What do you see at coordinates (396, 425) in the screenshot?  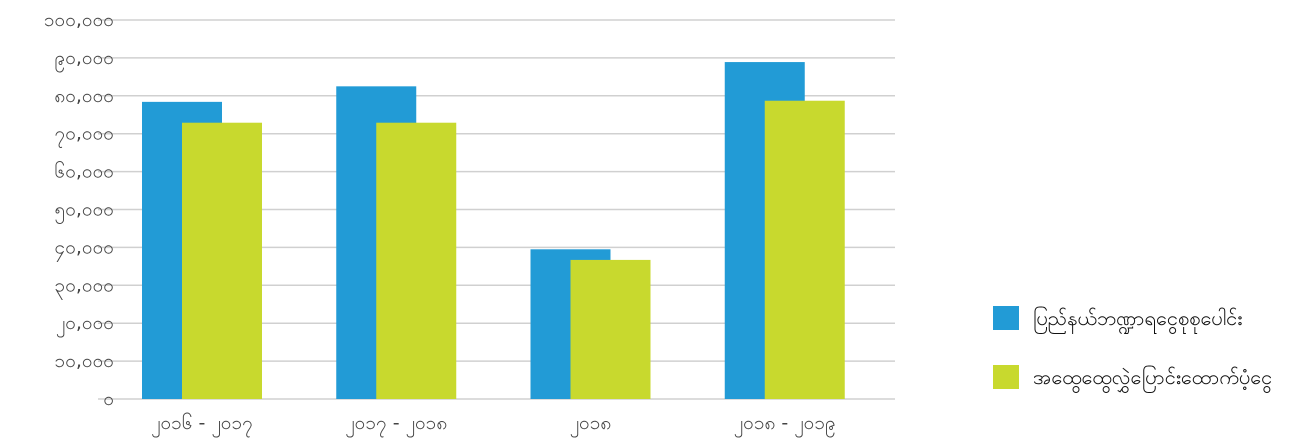 I see `x-category-label: ၂၀၁၇ - ၂၀၁၈` at bounding box center [396, 425].